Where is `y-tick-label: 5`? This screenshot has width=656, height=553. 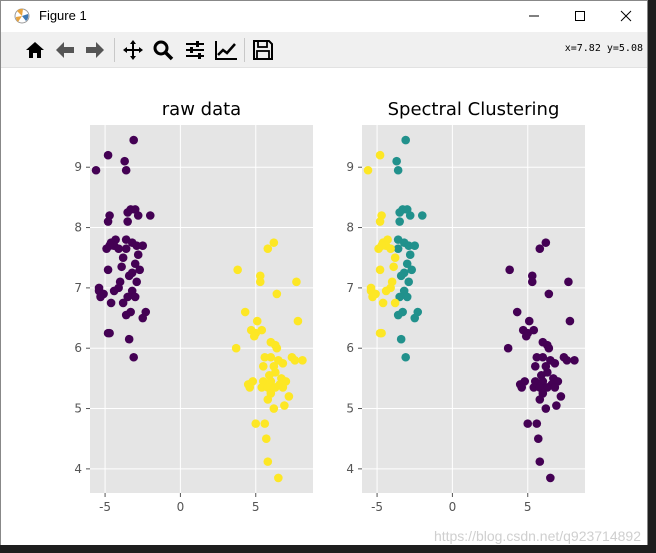
y-tick-label: 5 is located at coordinates (78, 409).